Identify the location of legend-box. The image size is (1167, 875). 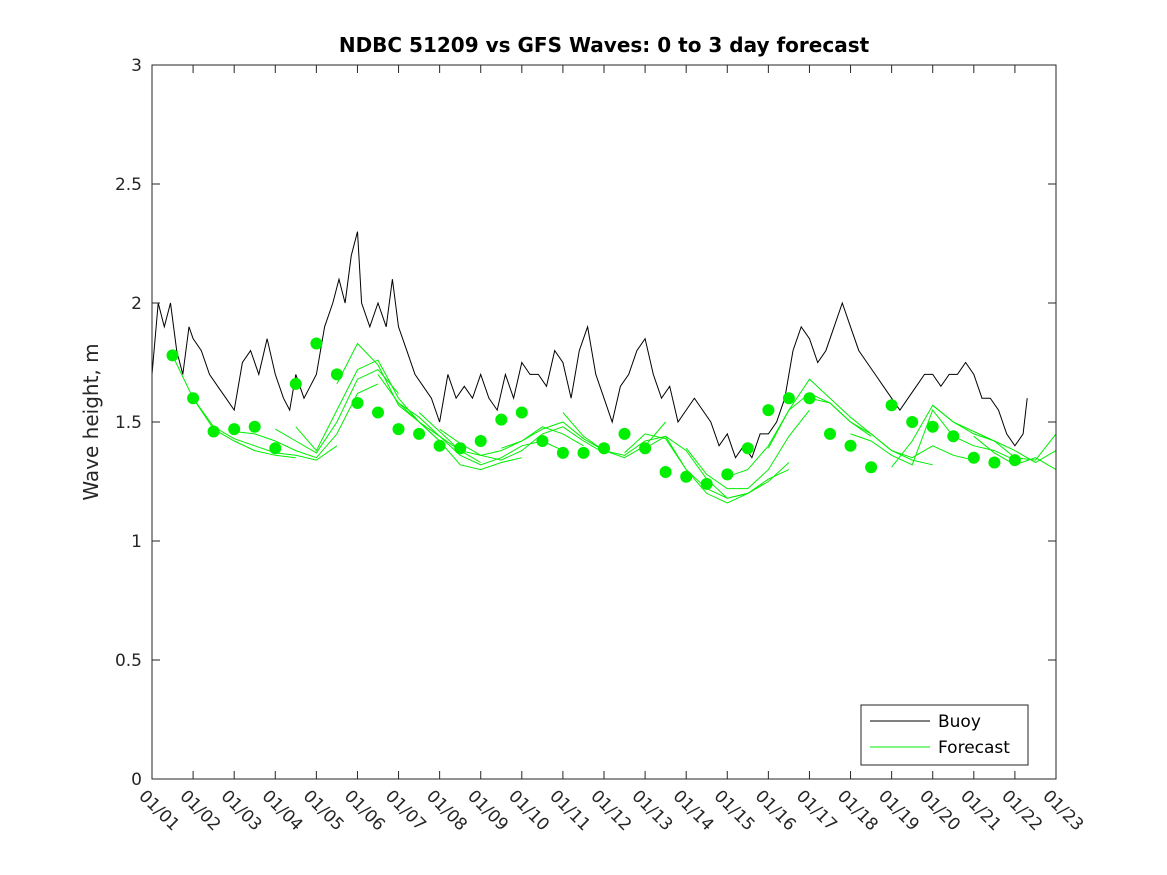
(944, 735).